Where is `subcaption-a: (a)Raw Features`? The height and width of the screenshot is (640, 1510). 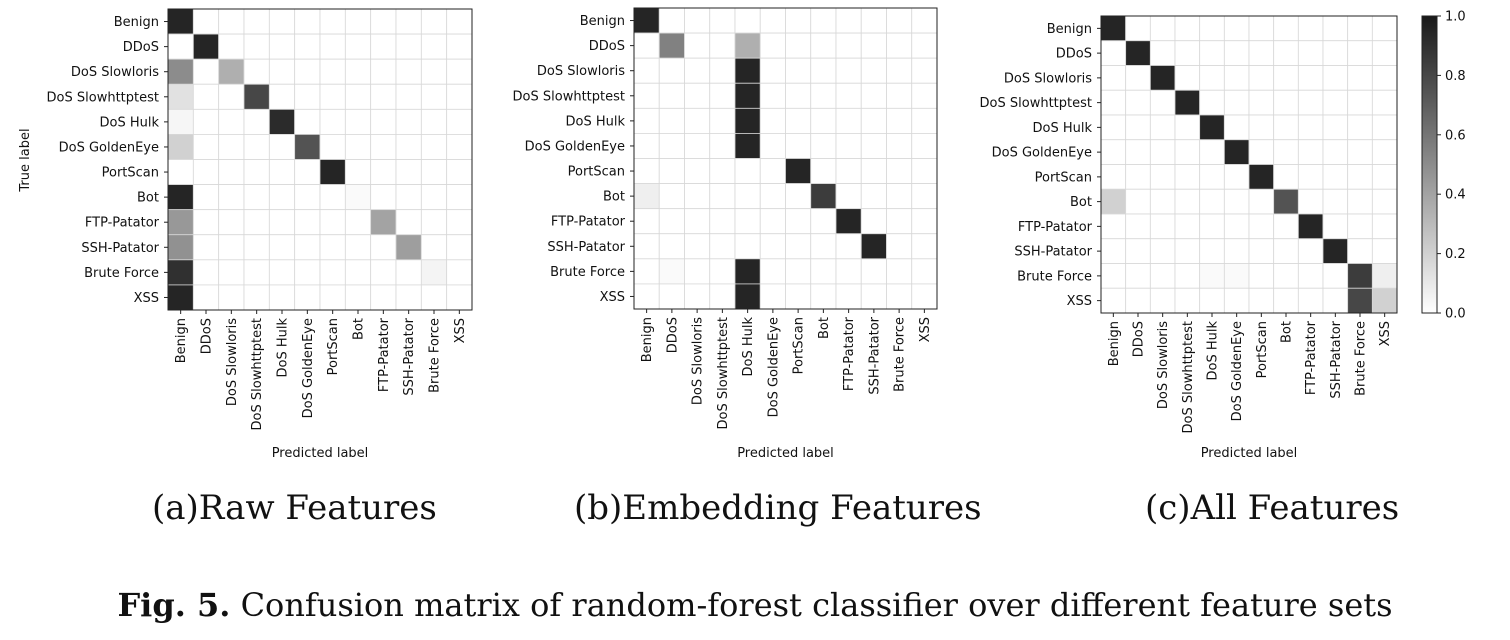 subcaption-a: (a)Raw Features is located at coordinates (294, 508).